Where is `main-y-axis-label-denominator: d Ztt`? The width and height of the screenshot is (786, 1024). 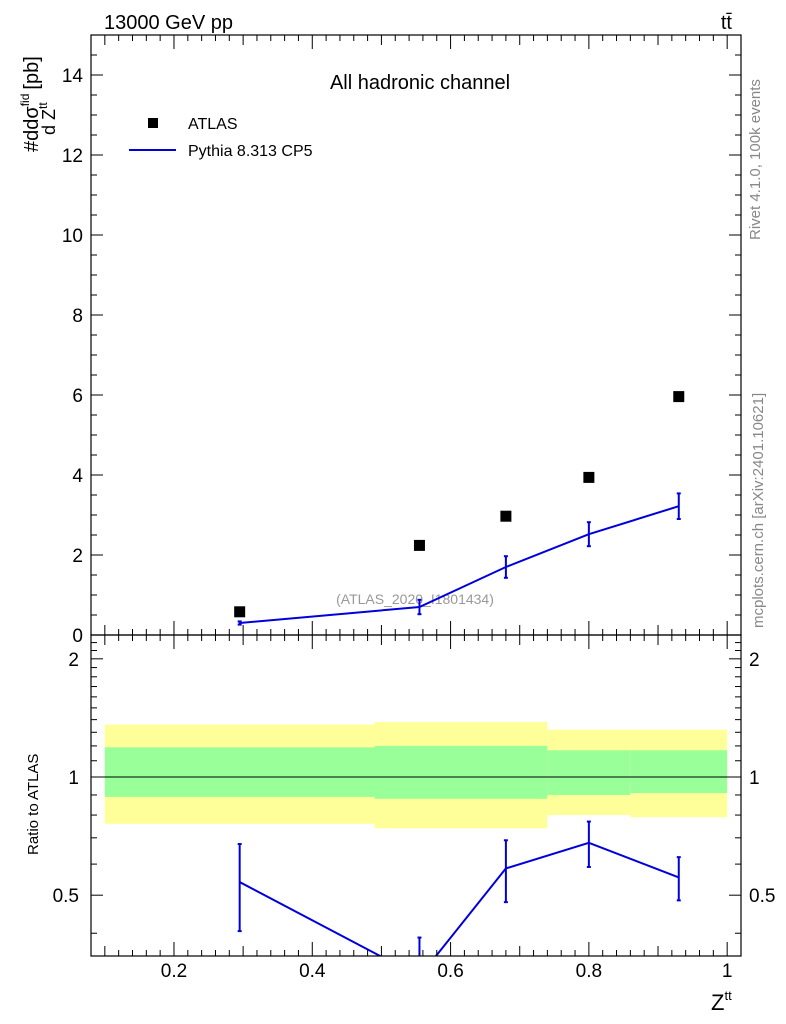
main-y-axis-label-denominator: d Ztt is located at coordinates (47, 118).